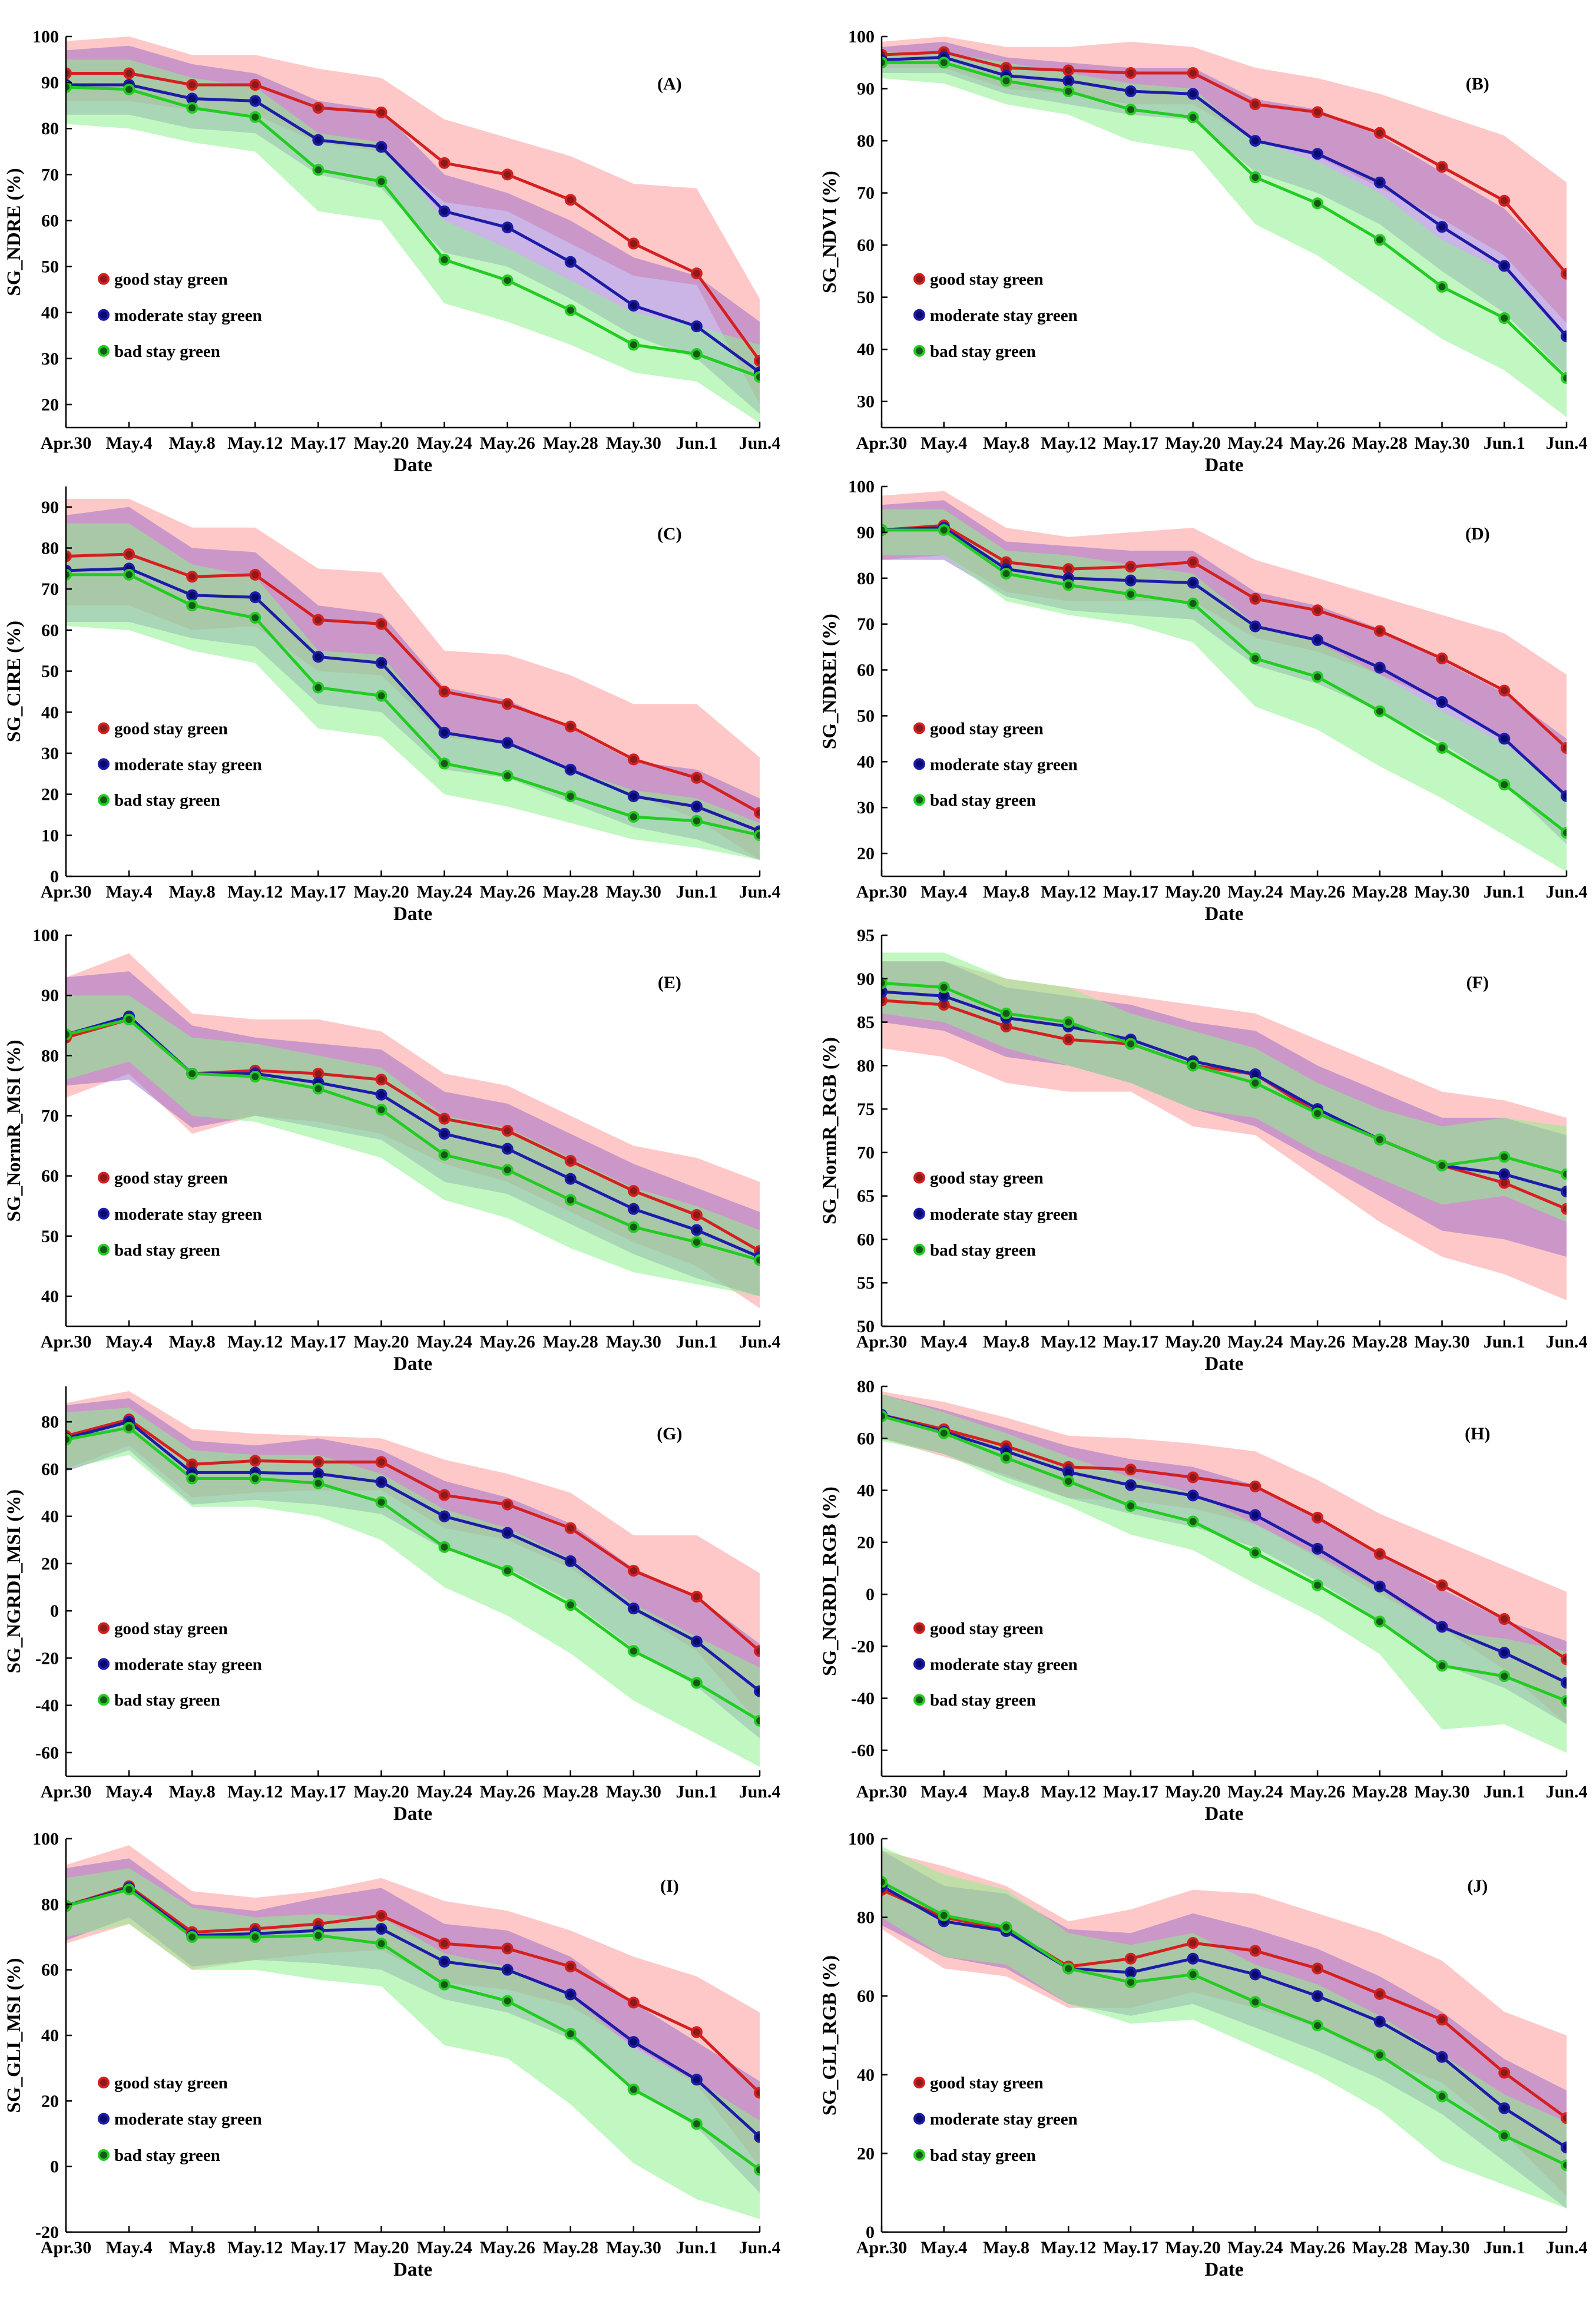  I want to click on panel-j-plot-area, so click(1224, 2027).